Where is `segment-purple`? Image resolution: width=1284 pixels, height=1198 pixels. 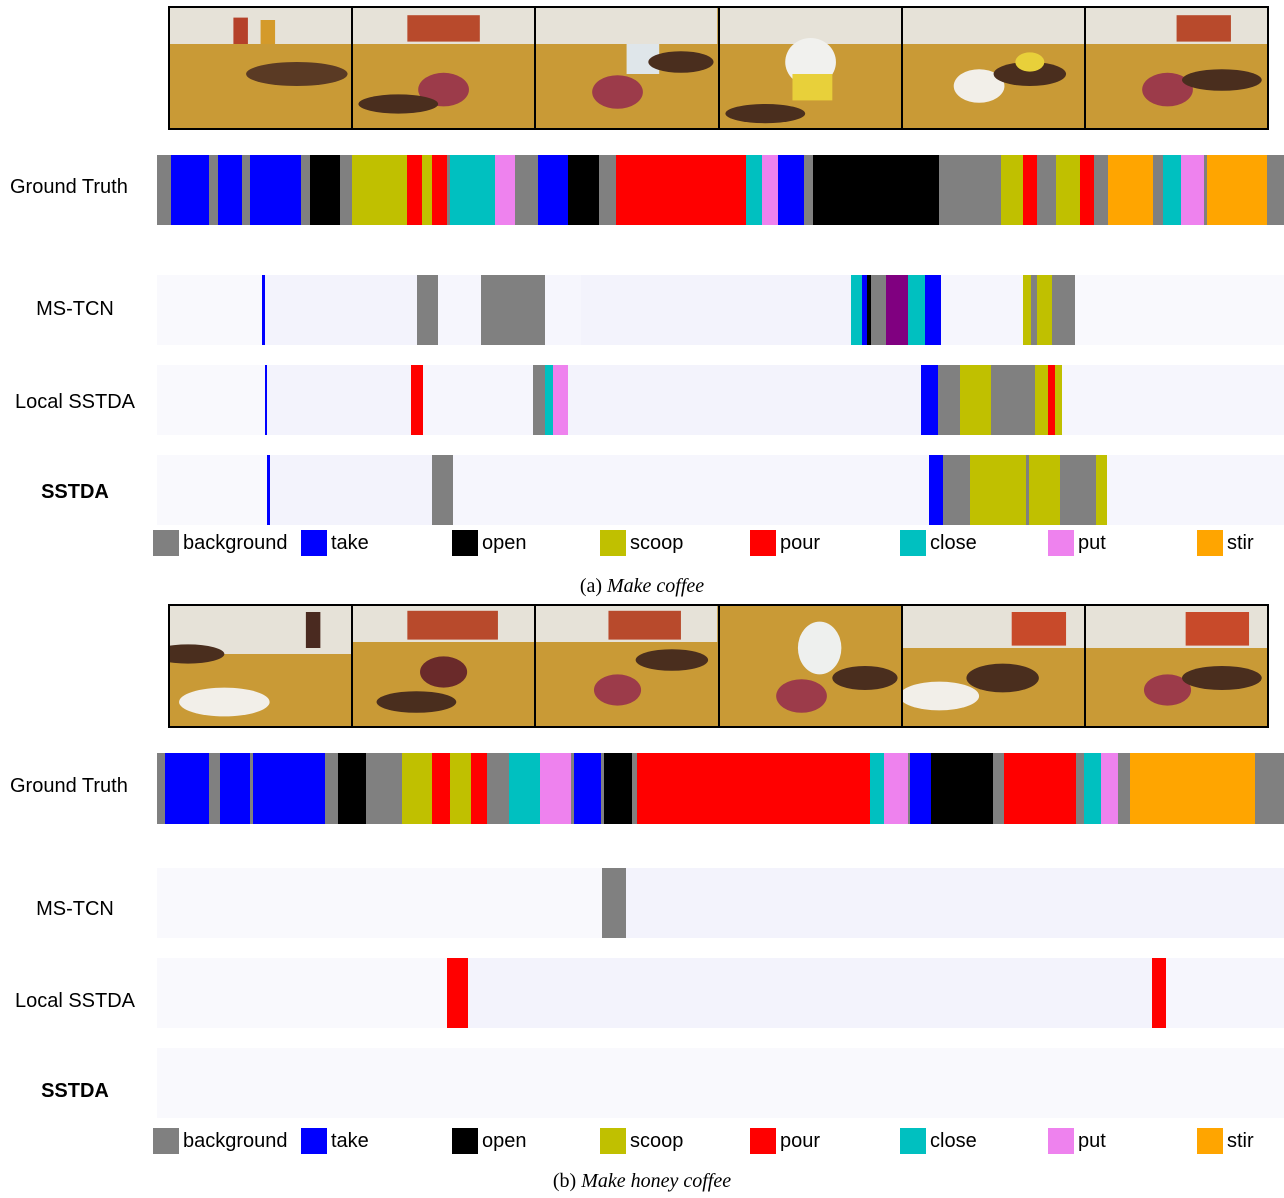 segment-purple is located at coordinates (897, 310).